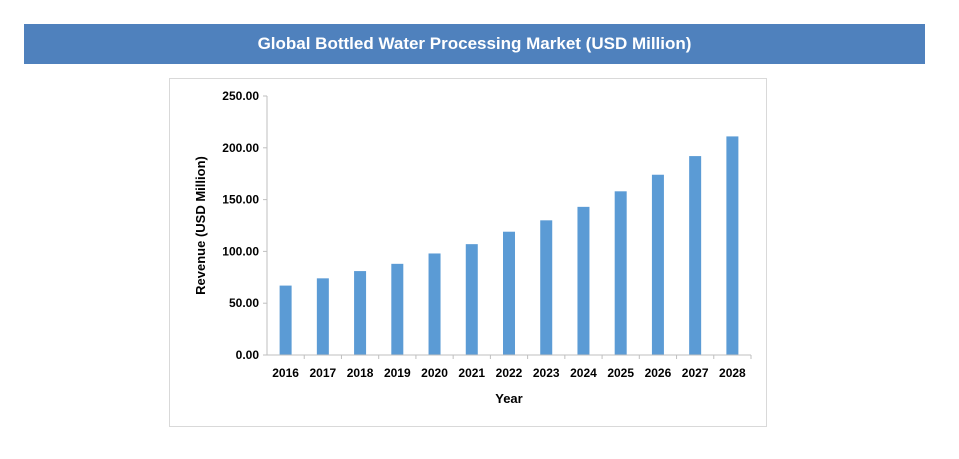 The height and width of the screenshot is (459, 959). I want to click on x-tick-label-2027: 2027, so click(695, 373).